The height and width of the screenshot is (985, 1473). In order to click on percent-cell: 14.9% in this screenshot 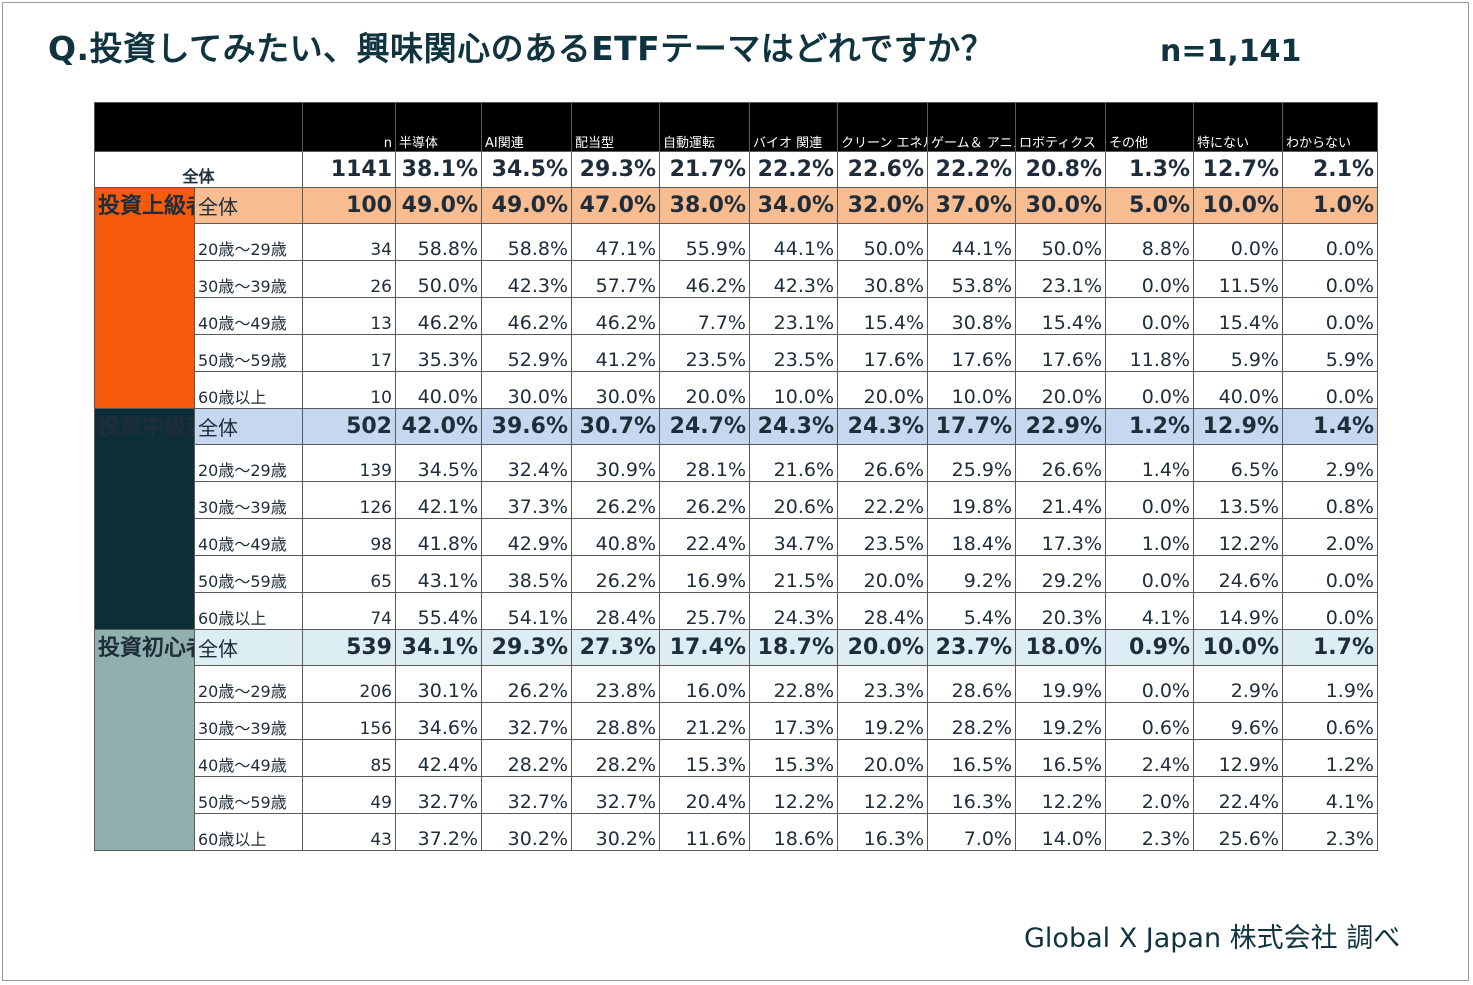, I will do `click(1238, 611)`.